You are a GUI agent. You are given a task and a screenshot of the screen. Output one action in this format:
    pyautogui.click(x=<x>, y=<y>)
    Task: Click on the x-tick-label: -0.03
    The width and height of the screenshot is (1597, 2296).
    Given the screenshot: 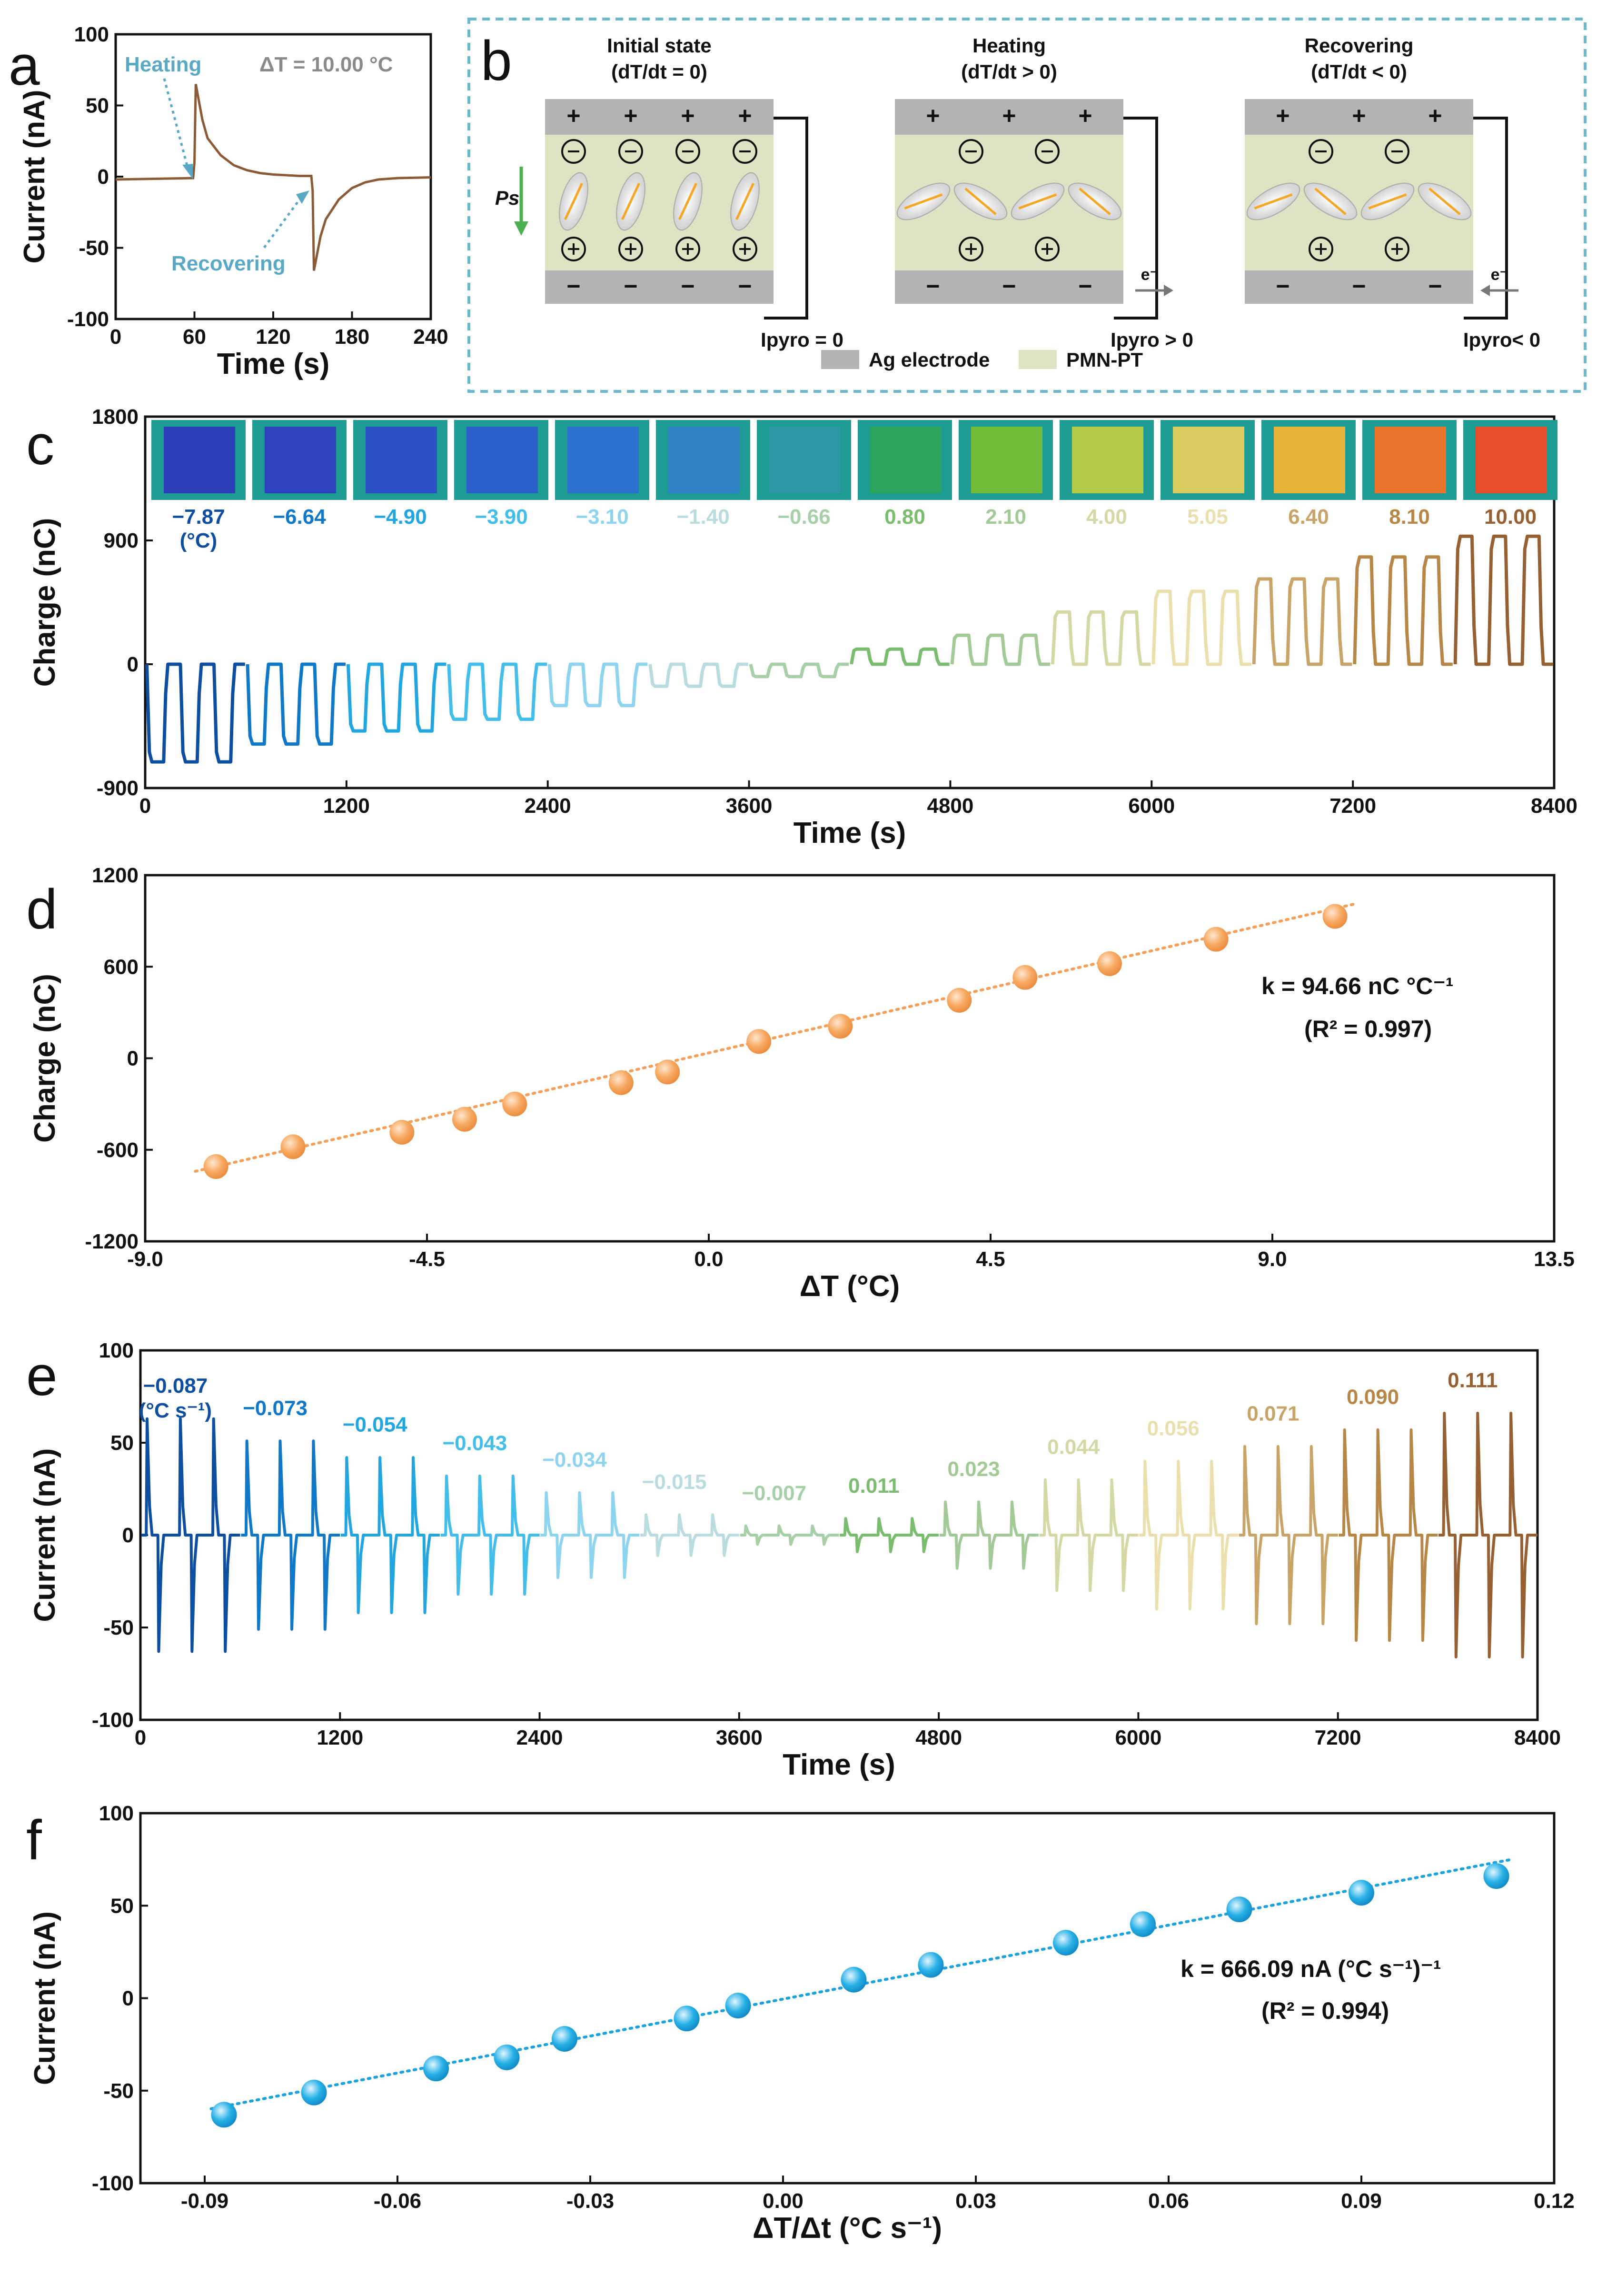 What is the action you would take?
    pyautogui.click(x=590, y=2201)
    